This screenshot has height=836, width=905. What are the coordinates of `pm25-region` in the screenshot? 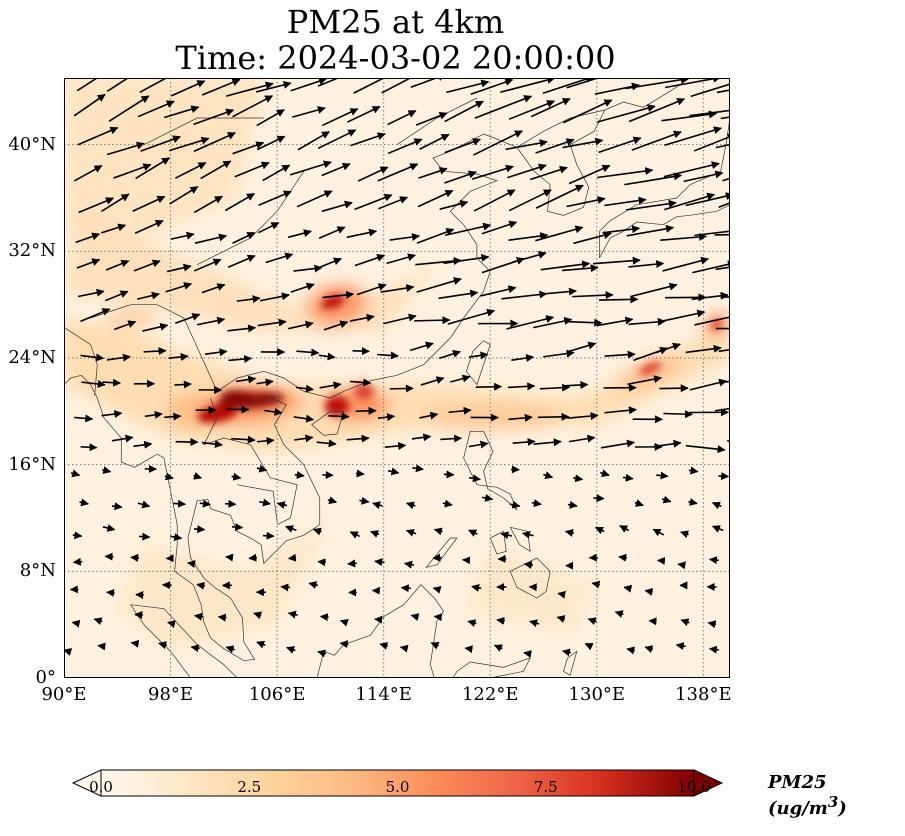 It's located at (530, 591).